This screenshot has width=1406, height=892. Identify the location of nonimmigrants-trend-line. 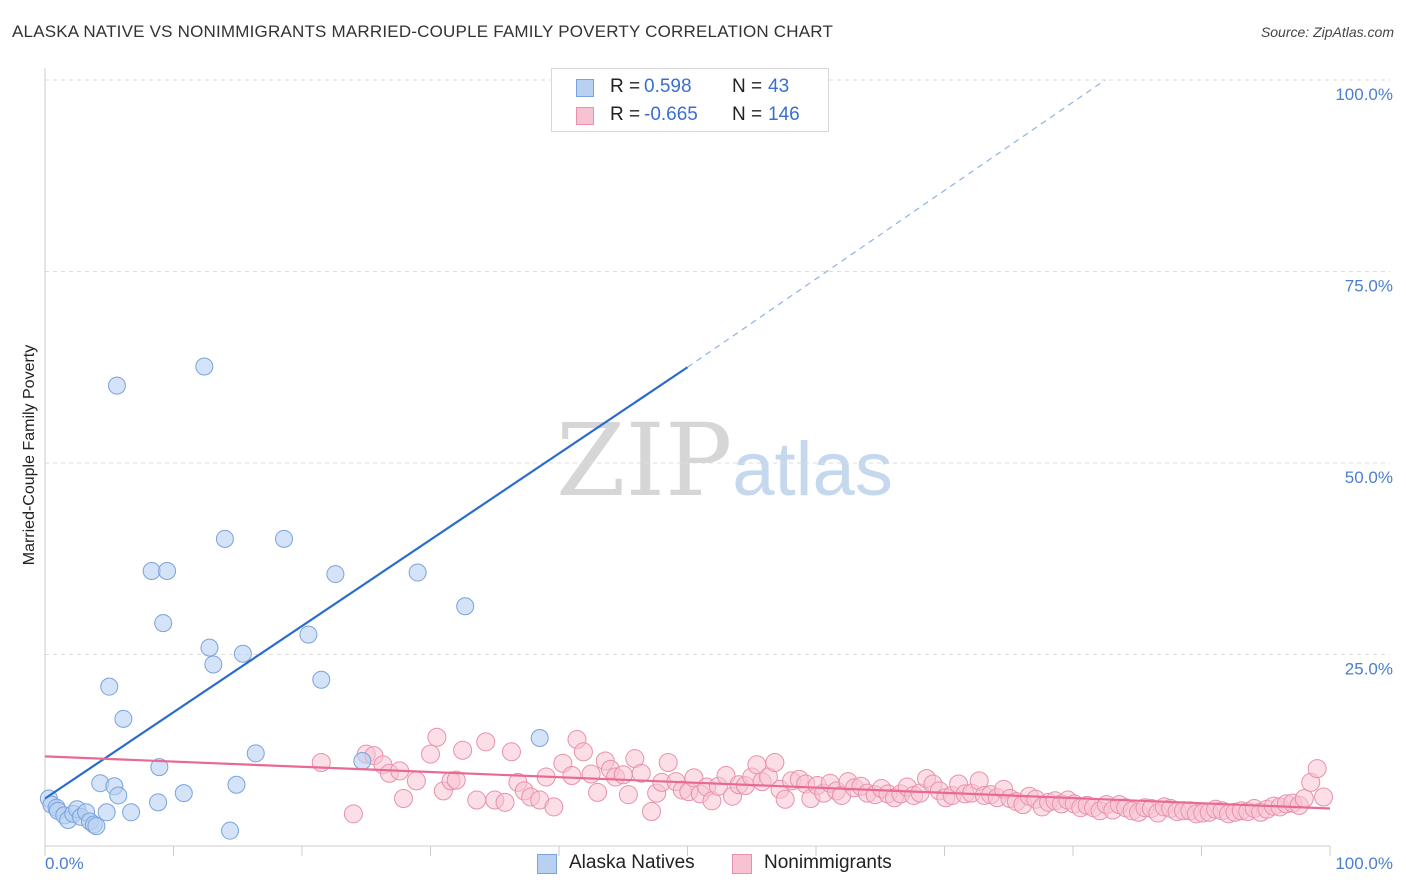
(687, 782).